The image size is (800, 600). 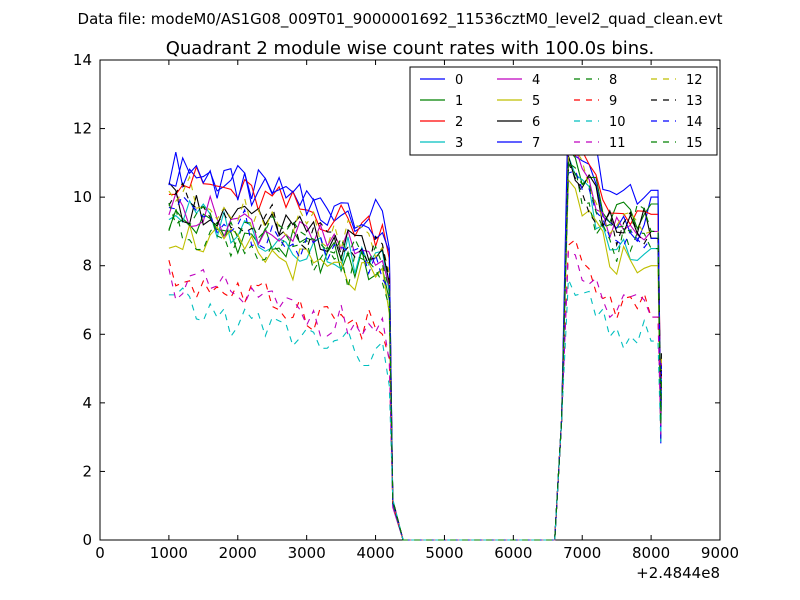 I want to click on y-tick-label: 12, so click(x=82, y=129).